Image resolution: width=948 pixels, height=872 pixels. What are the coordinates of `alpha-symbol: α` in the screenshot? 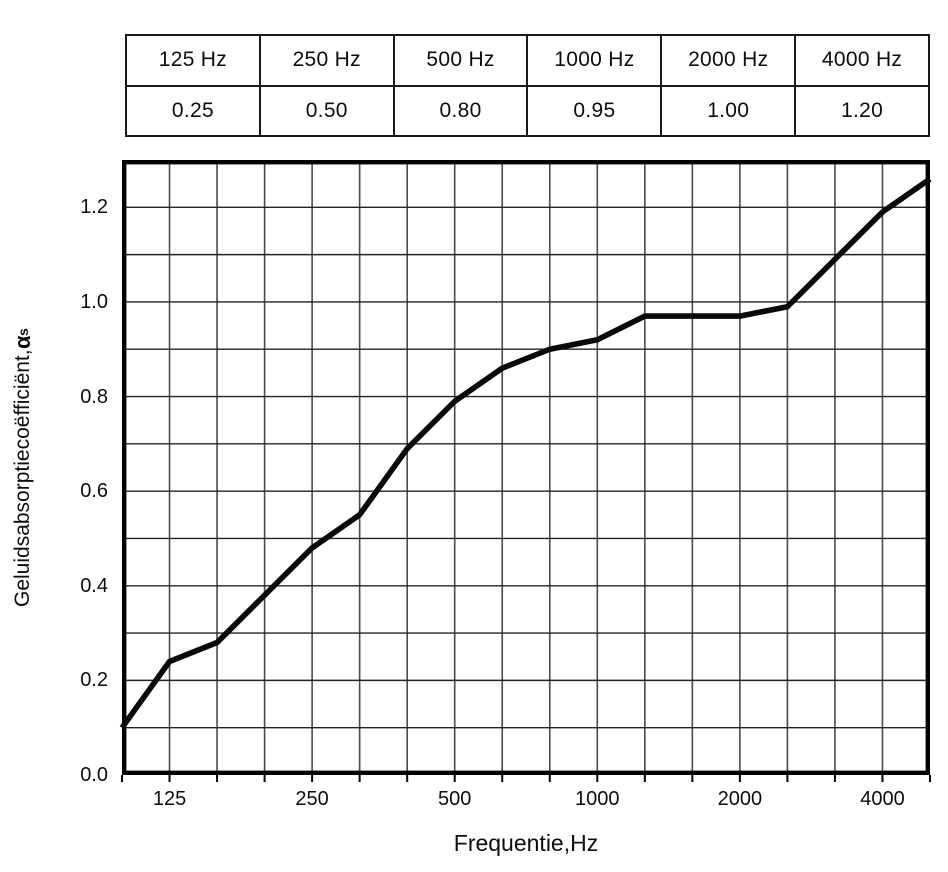 It's located at (22, 342).